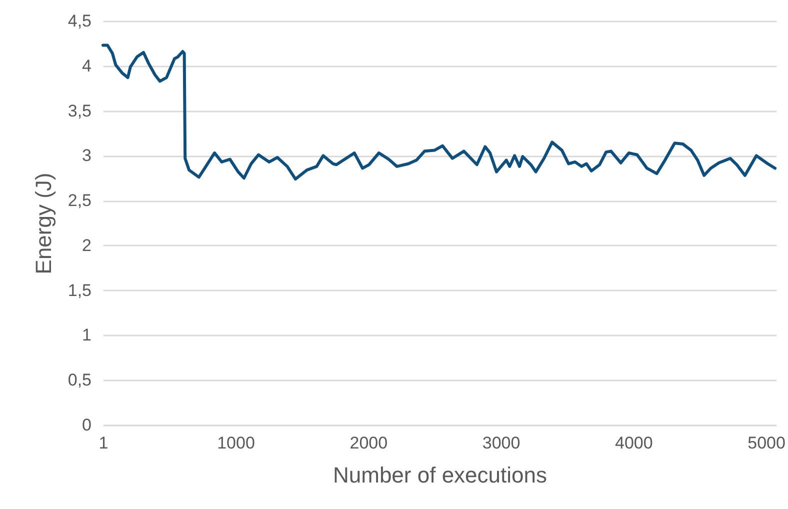 The width and height of the screenshot is (788, 509). I want to click on x-tick-label: 4000, so click(634, 443).